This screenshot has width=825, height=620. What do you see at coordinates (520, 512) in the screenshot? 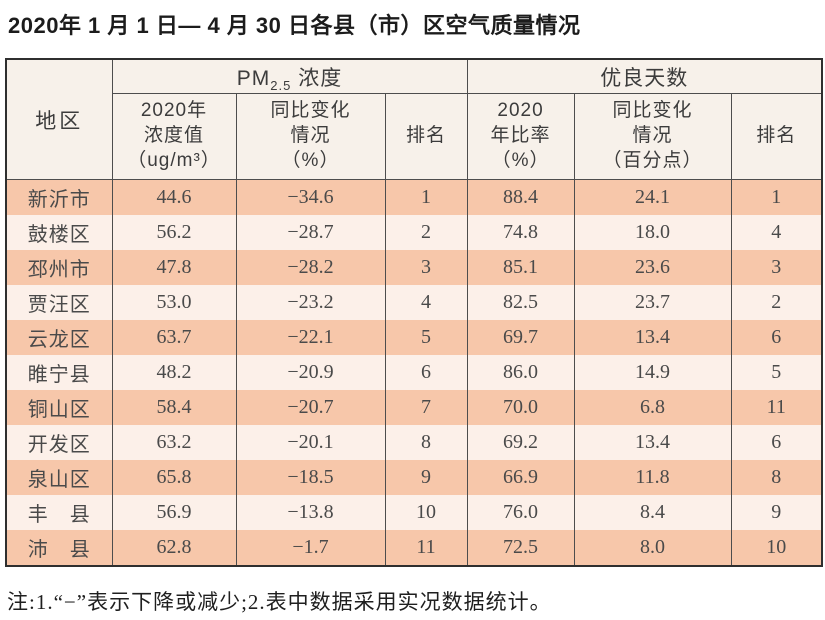
I see `good-days-ratio-cell: 76.0` at bounding box center [520, 512].